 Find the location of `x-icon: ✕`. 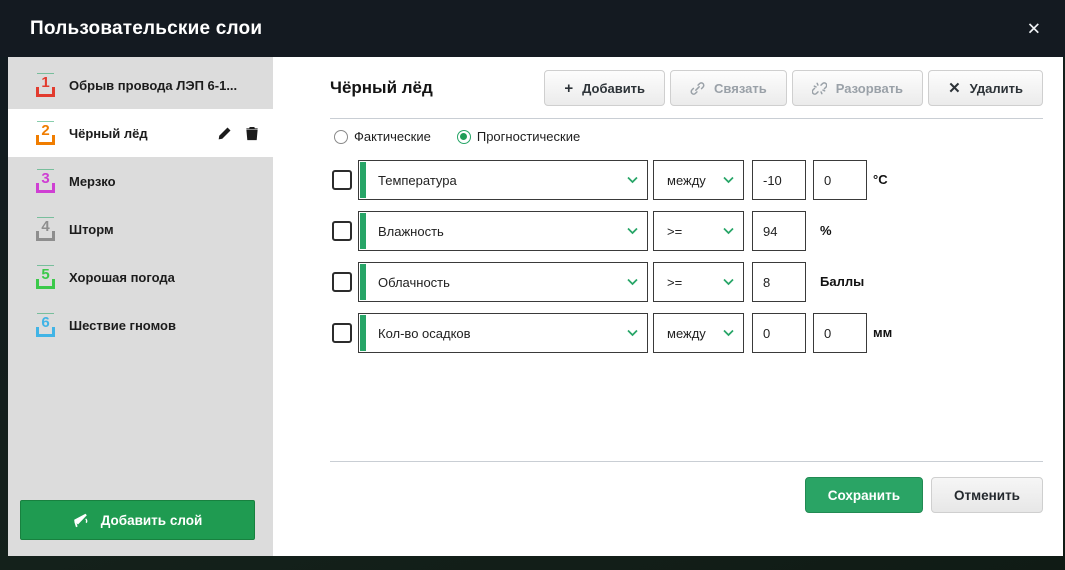

x-icon: ✕ is located at coordinates (954, 88).